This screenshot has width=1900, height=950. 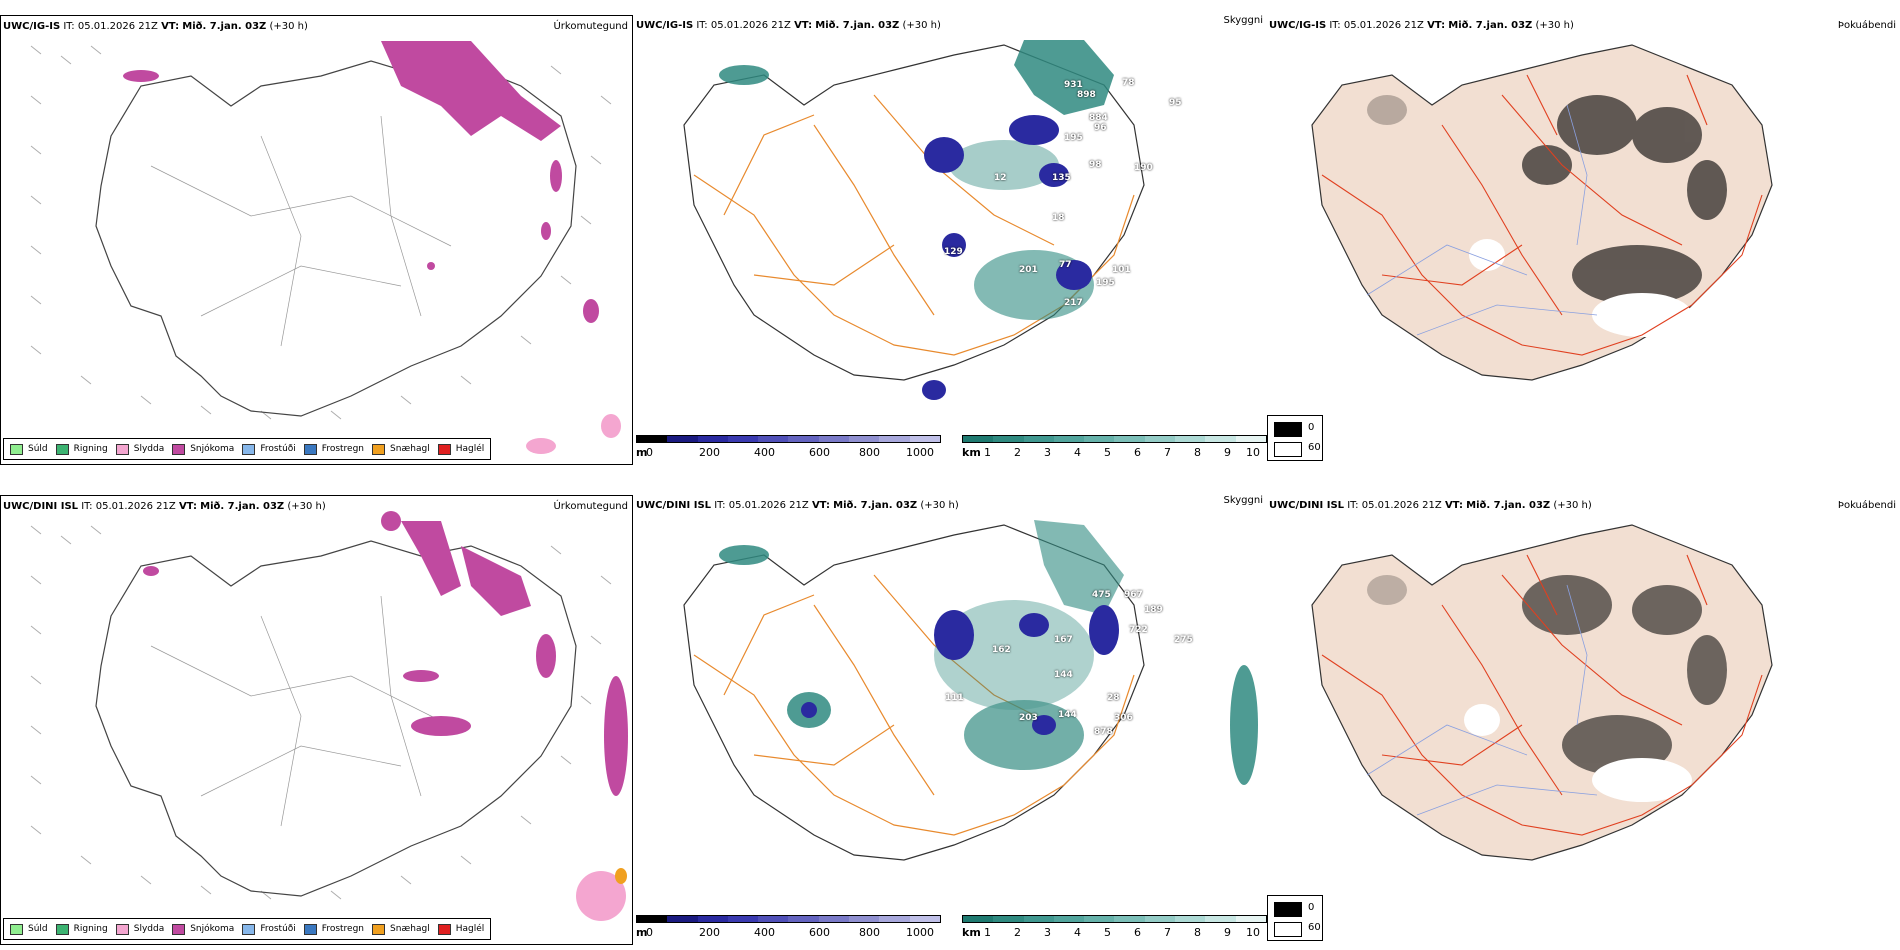 I want to click on panel-title-precip-row2: Úrkomutegund, so click(x=590, y=506).